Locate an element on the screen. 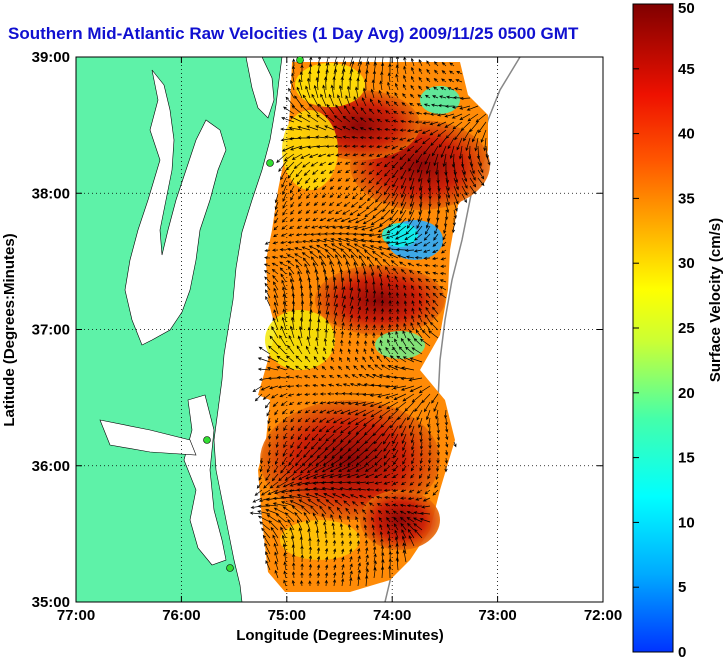  colorbar-tick-label: 15 is located at coordinates (686, 458).